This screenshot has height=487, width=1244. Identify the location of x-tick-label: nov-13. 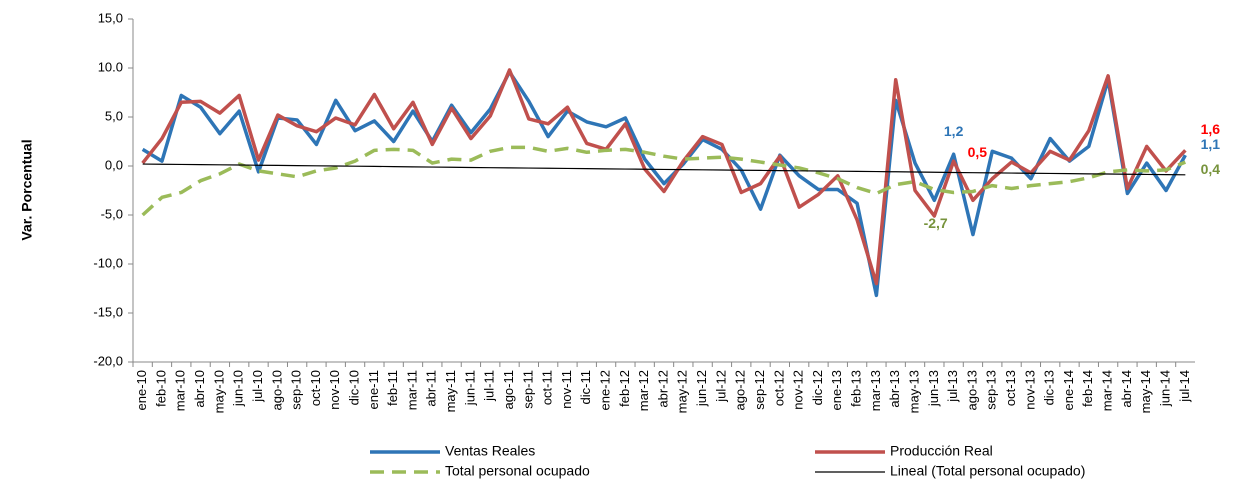
(1029, 390).